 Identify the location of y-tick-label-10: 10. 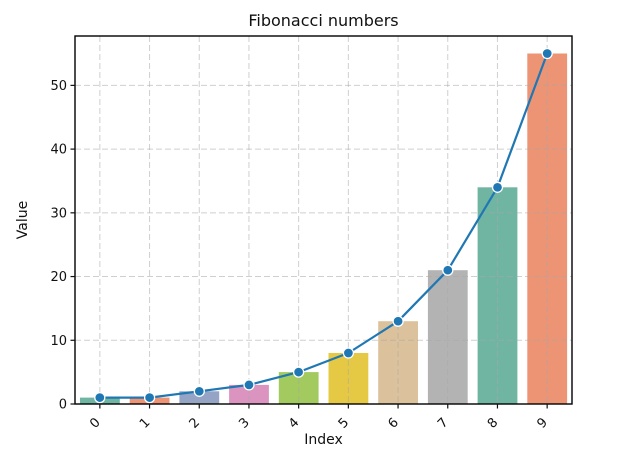
(58, 341).